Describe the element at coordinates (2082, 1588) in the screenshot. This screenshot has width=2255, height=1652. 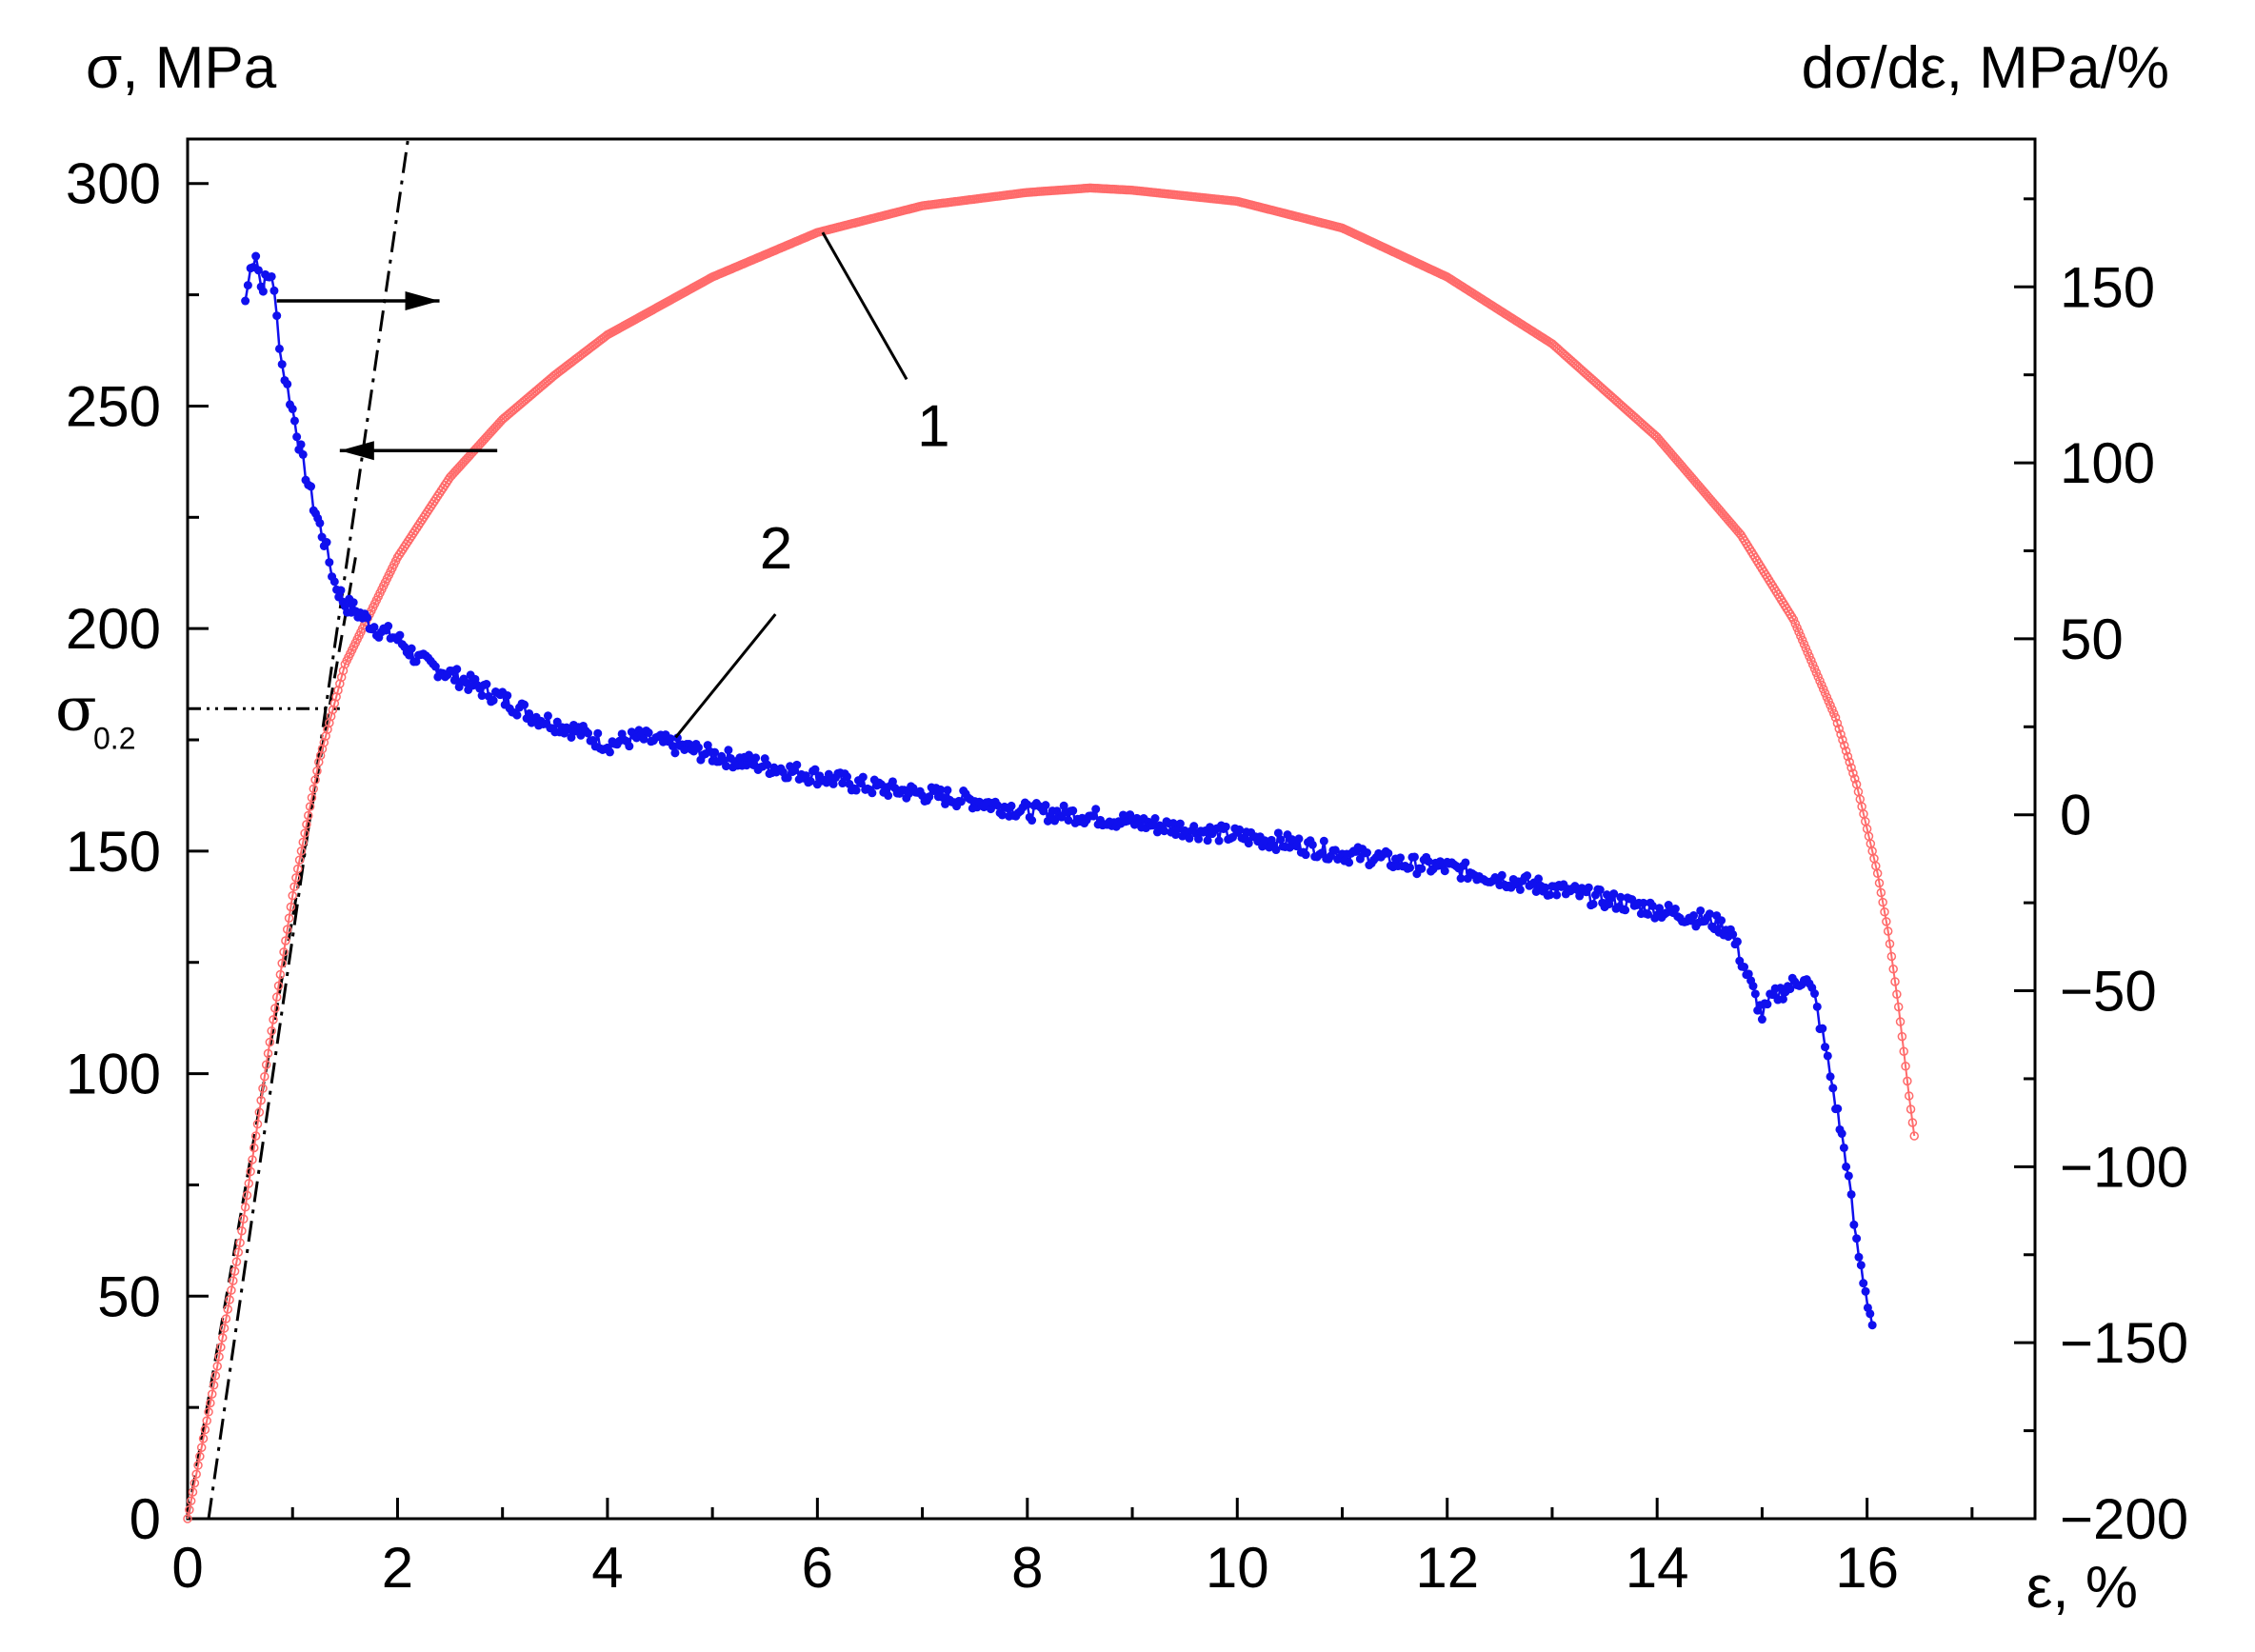
I see `x-axis-title: ε, %` at that location.